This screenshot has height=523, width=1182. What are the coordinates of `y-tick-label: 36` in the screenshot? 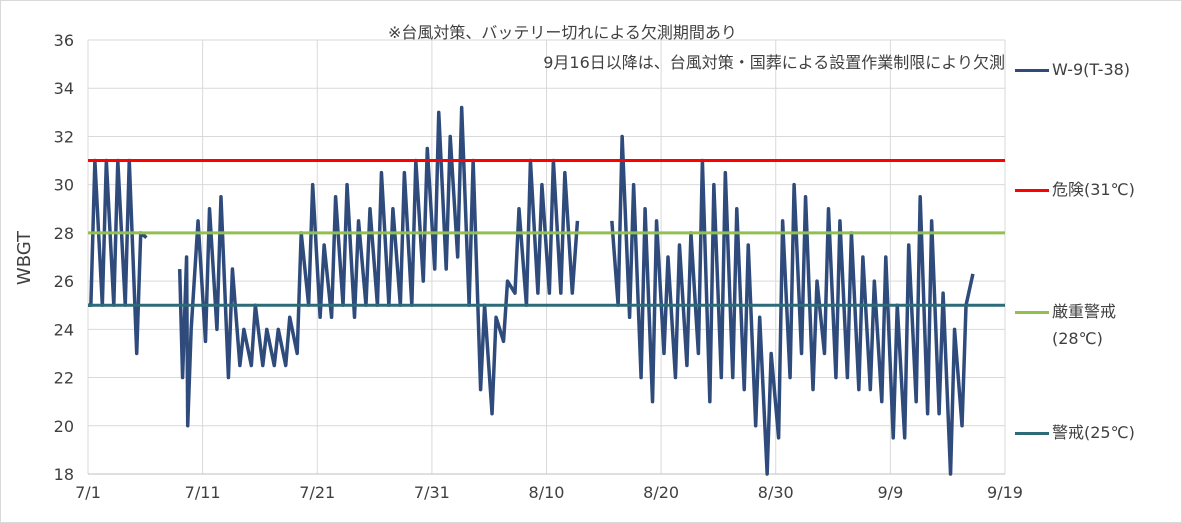 It's located at (64, 40).